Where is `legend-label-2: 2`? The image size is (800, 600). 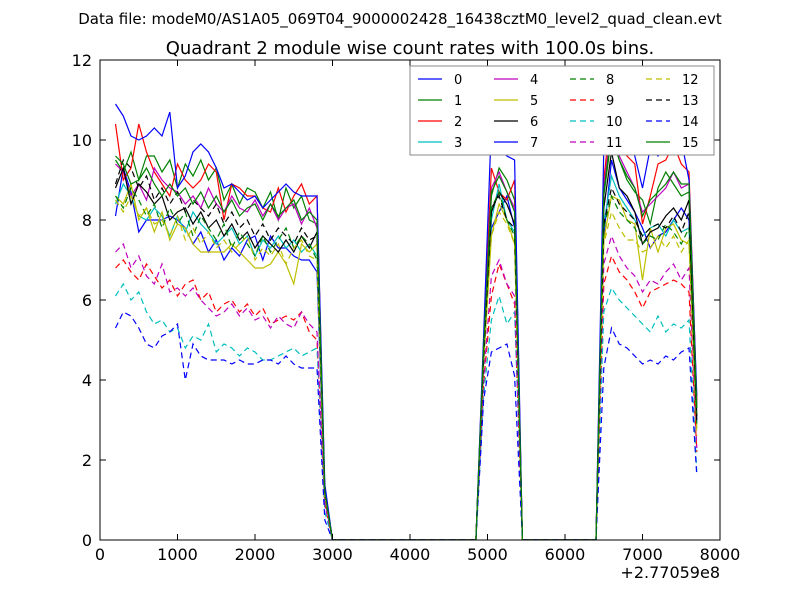
legend-label-2: 2 is located at coordinates (458, 122).